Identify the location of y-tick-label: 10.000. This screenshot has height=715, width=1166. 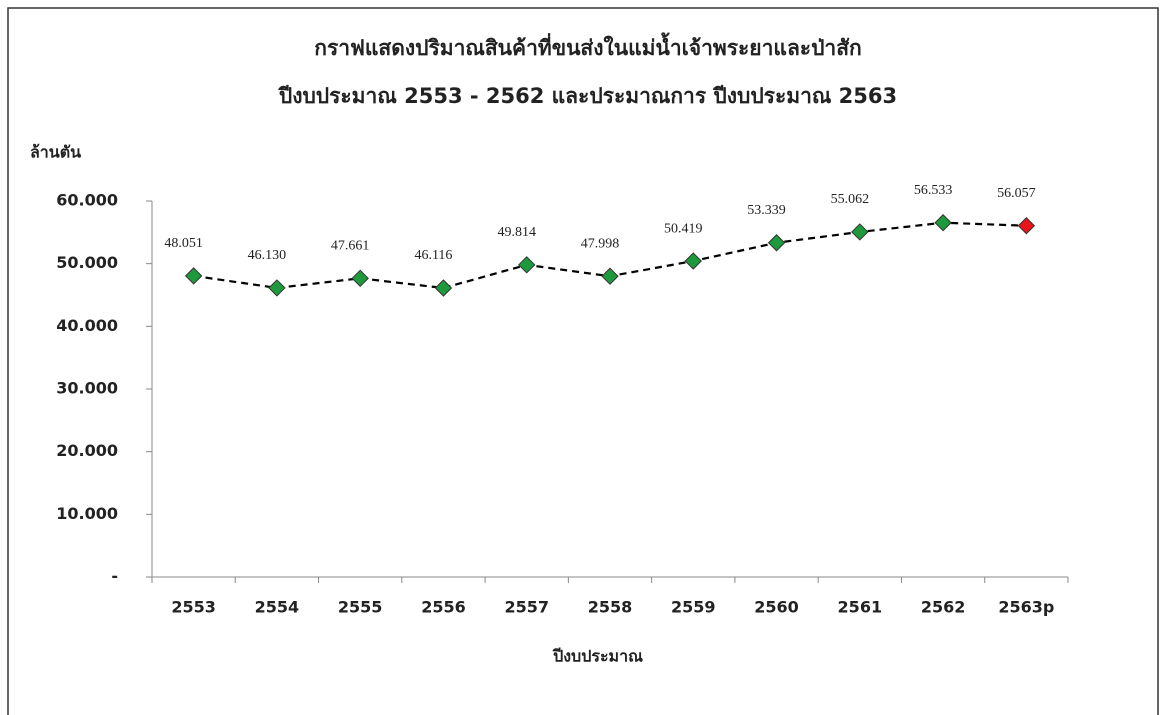
(87, 513).